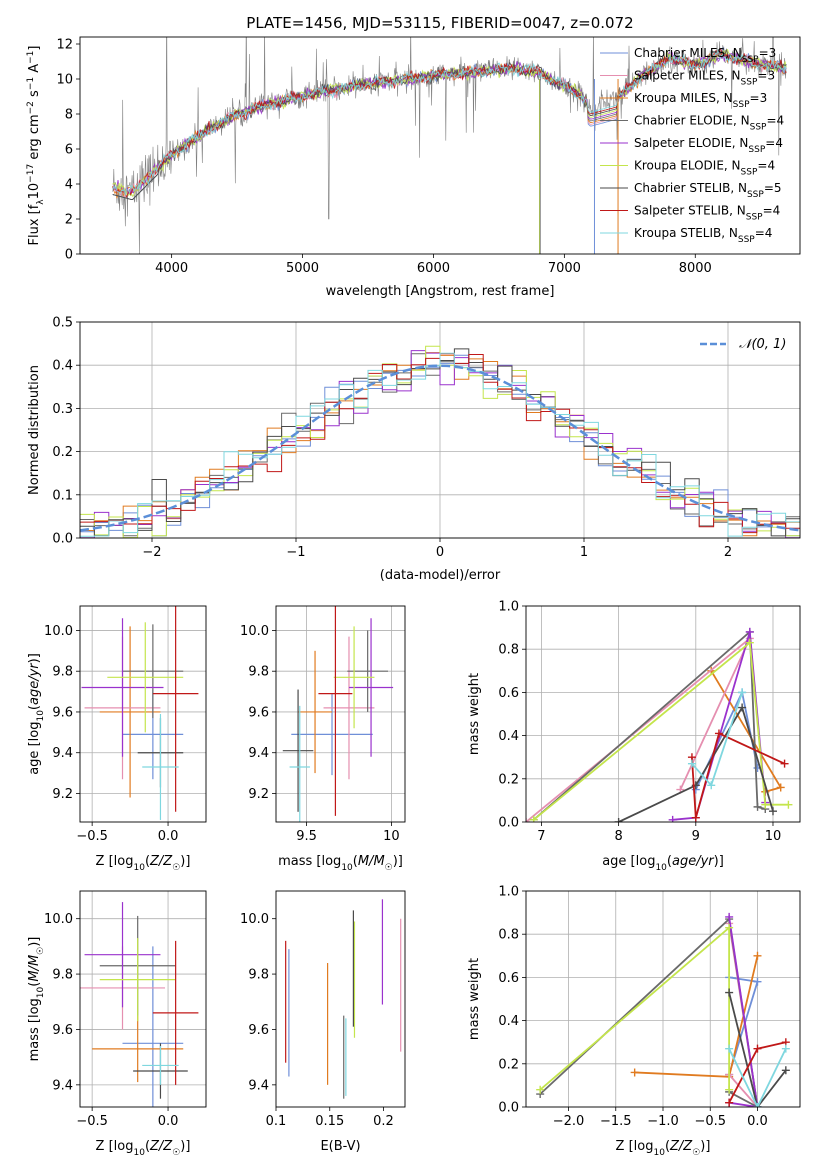  What do you see at coordinates (508, 693) in the screenshot?
I see `y-tick-label: 0.6` at bounding box center [508, 693].